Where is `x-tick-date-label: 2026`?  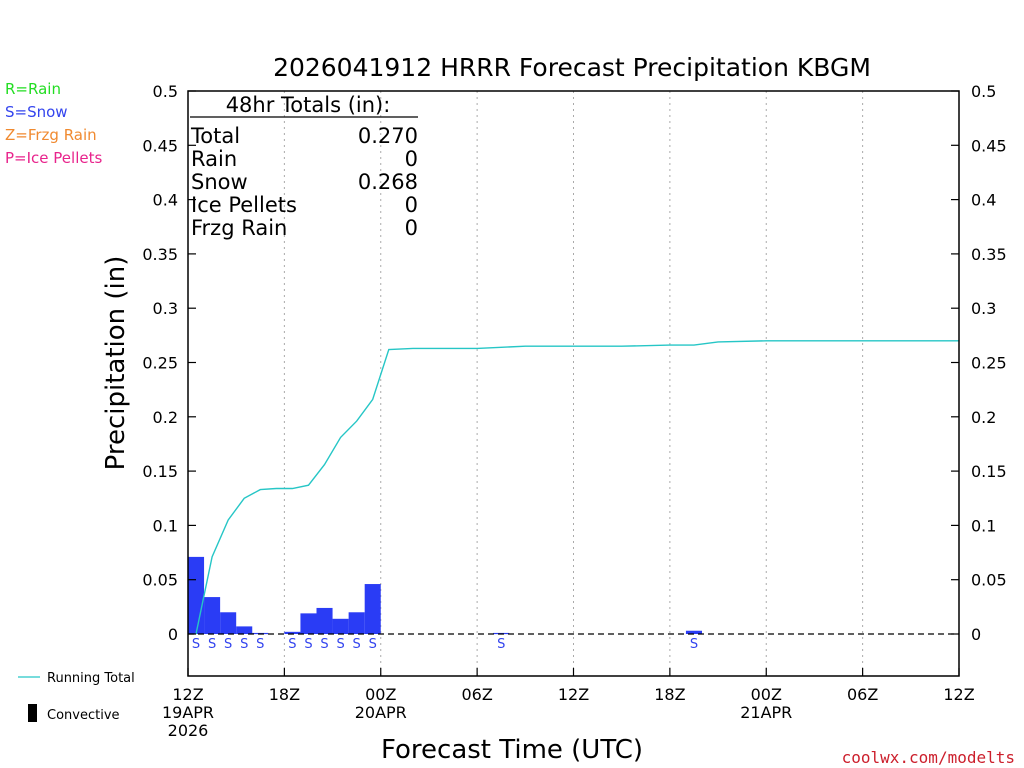 x-tick-date-label: 2026 is located at coordinates (188, 730).